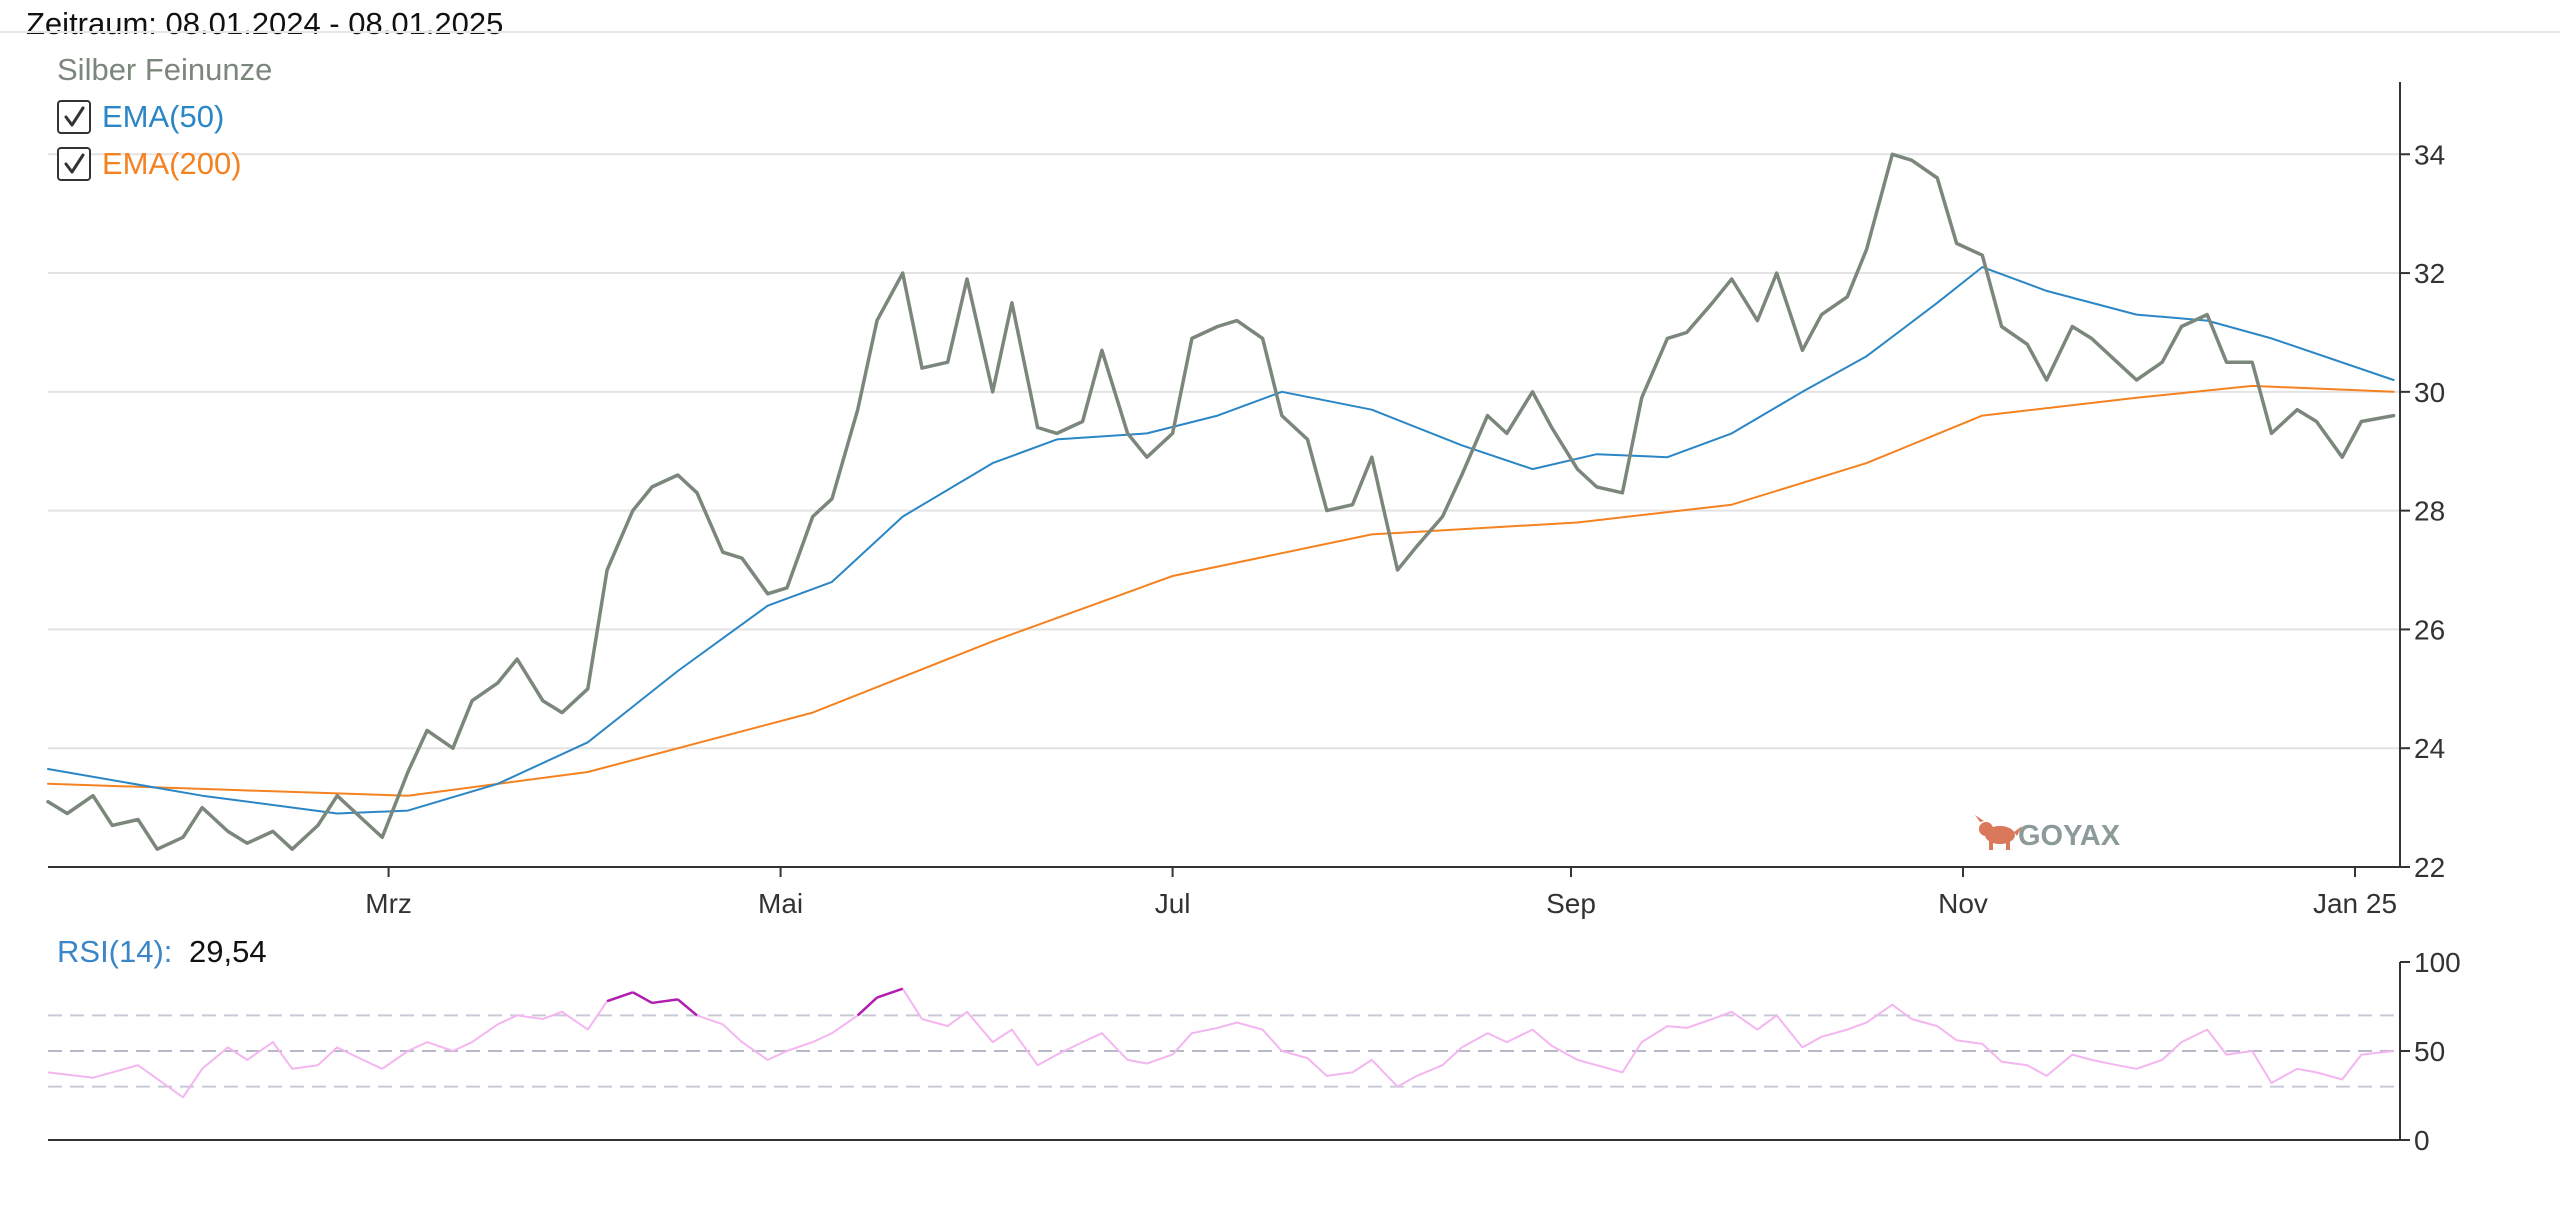 The width and height of the screenshot is (2560, 1228). I want to click on goyax-watermark: GOYAX, so click(2048, 833).